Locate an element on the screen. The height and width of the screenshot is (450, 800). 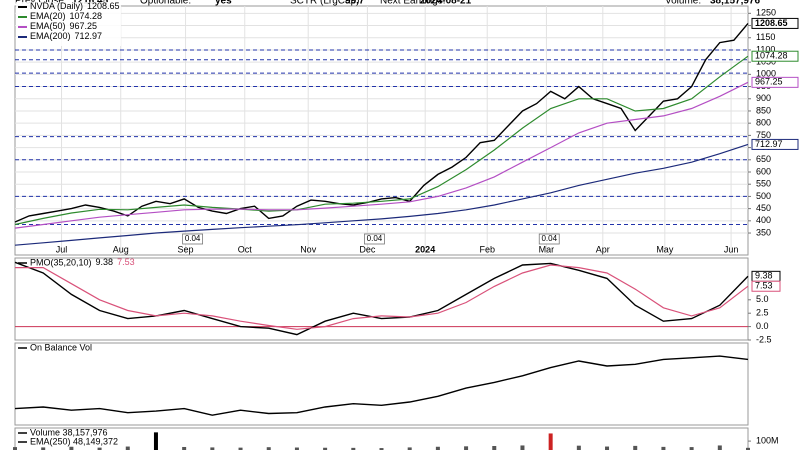
x-tick-label: May is located at coordinates (665, 249).